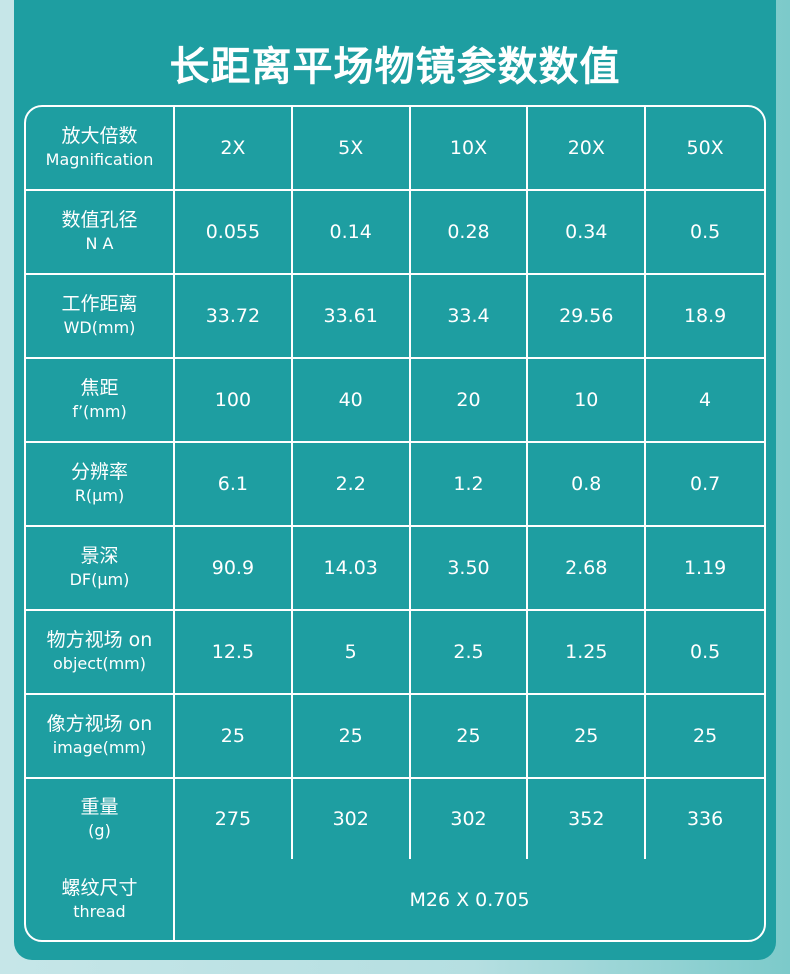  What do you see at coordinates (469, 652) in the screenshot?
I see `table-cell: 2.5` at bounding box center [469, 652].